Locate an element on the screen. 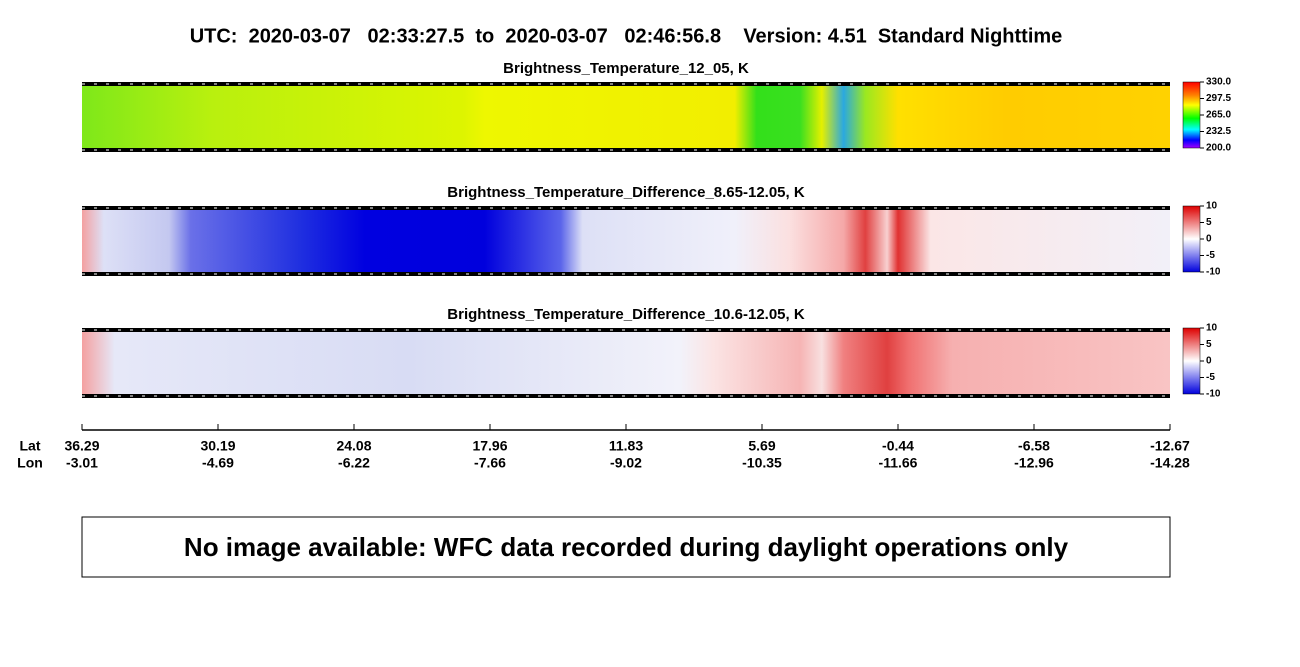  message-box is located at coordinates (626, 547).